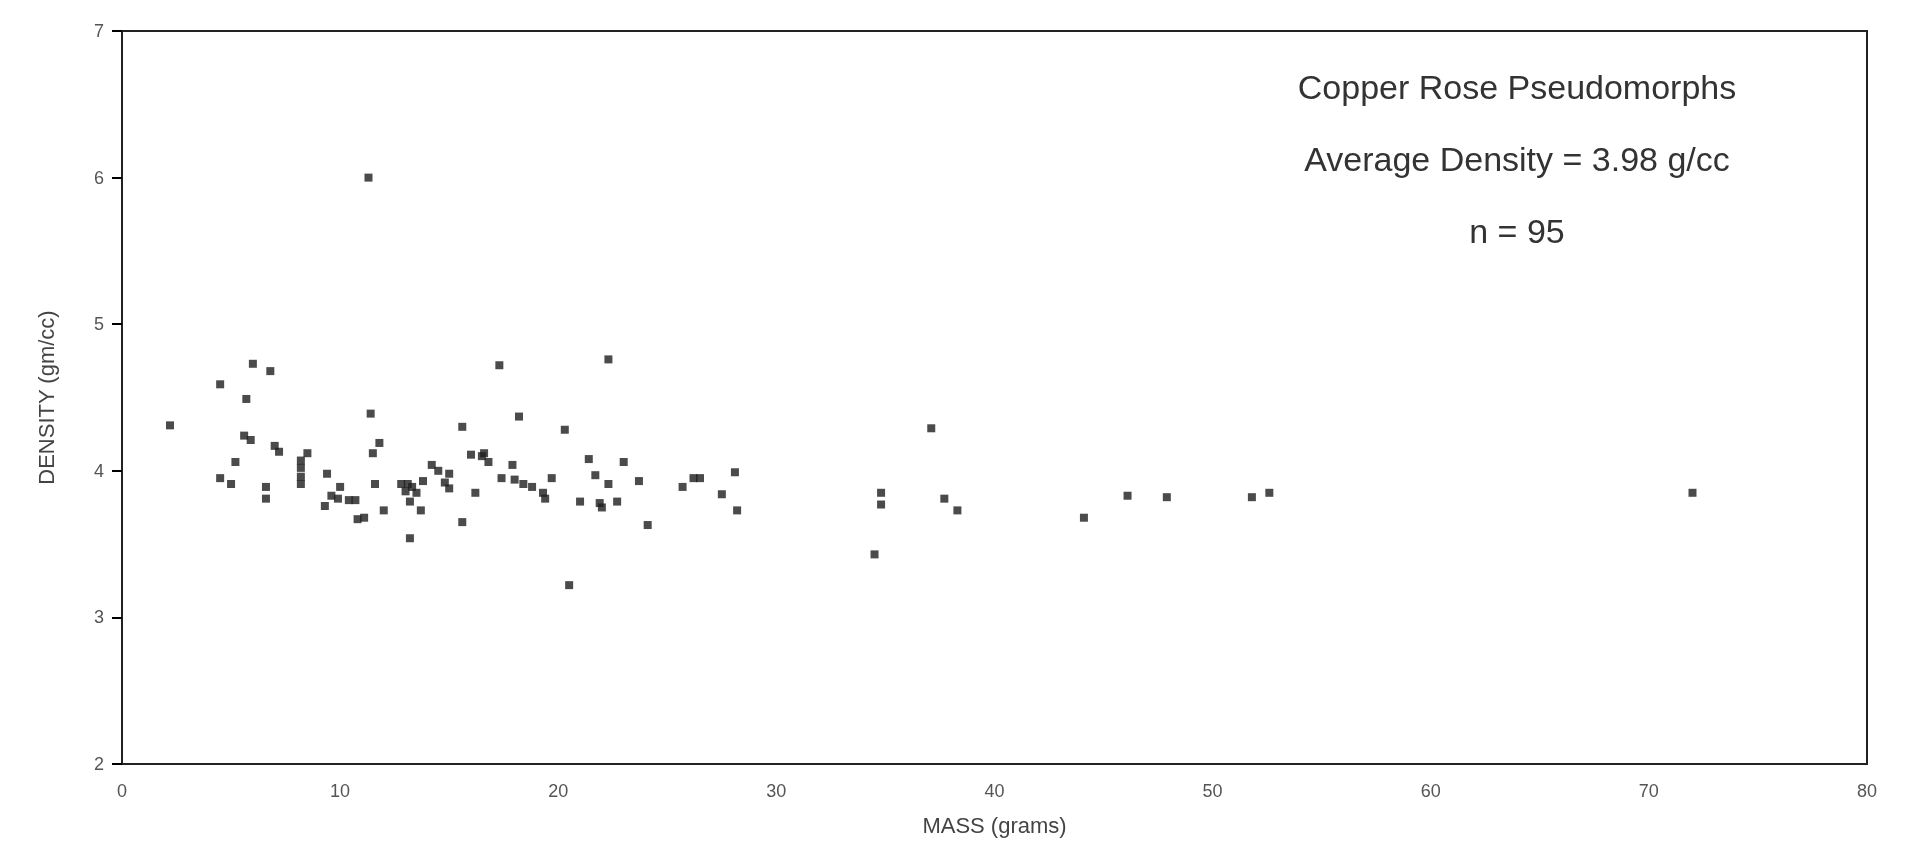 The height and width of the screenshot is (857, 1917). Describe the element at coordinates (98, 177) in the screenshot. I see `y-tick-label: 6` at that location.